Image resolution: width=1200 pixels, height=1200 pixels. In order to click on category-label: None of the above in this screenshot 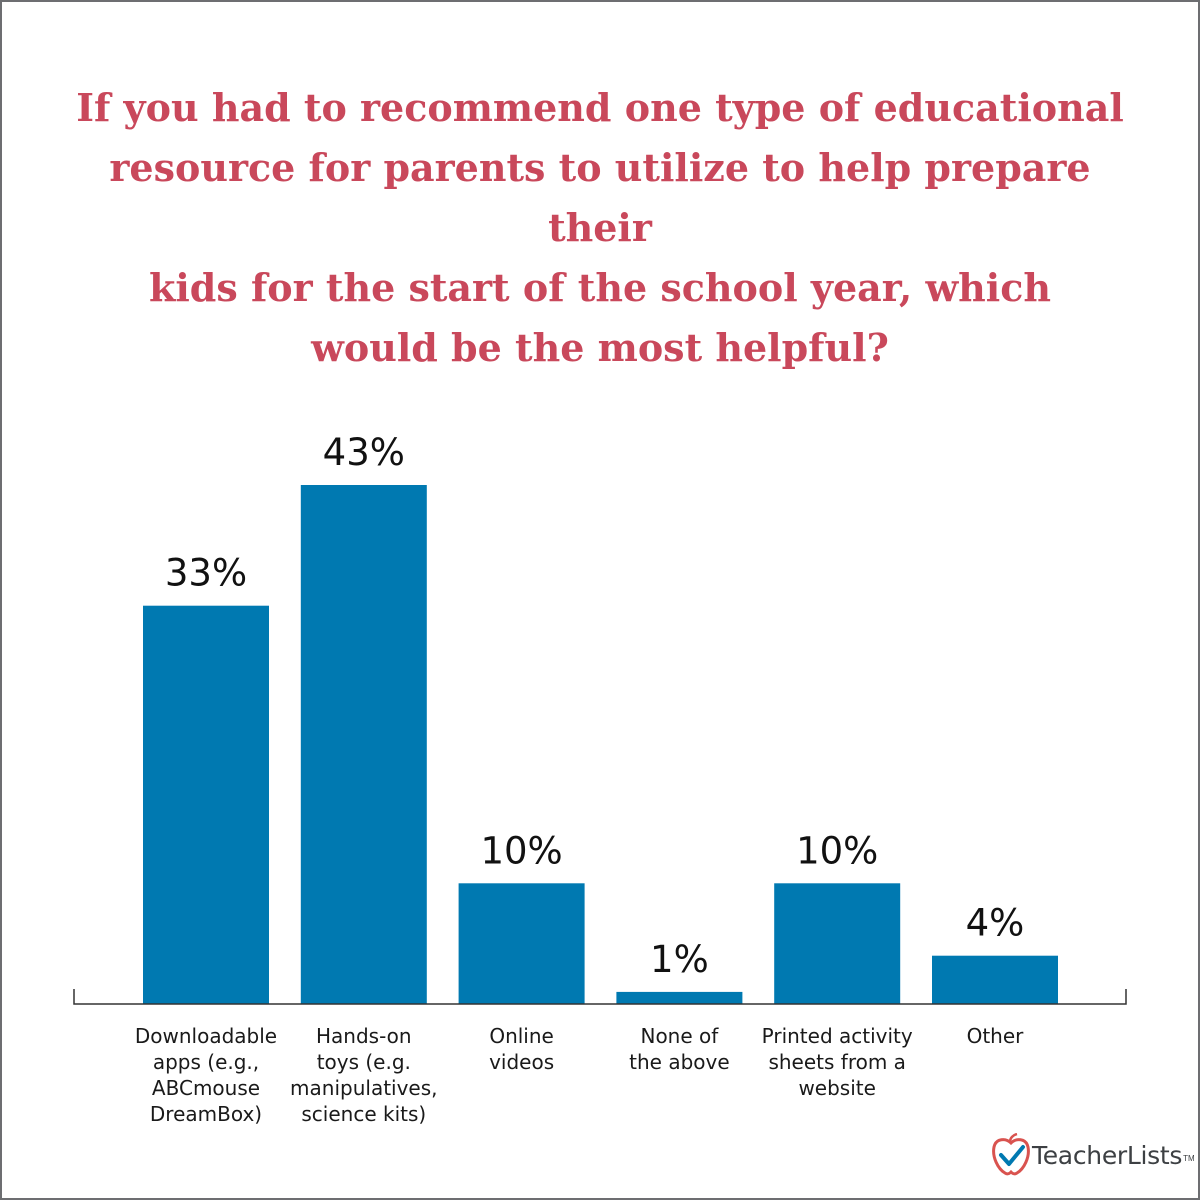, I will do `click(679, 1049)`.